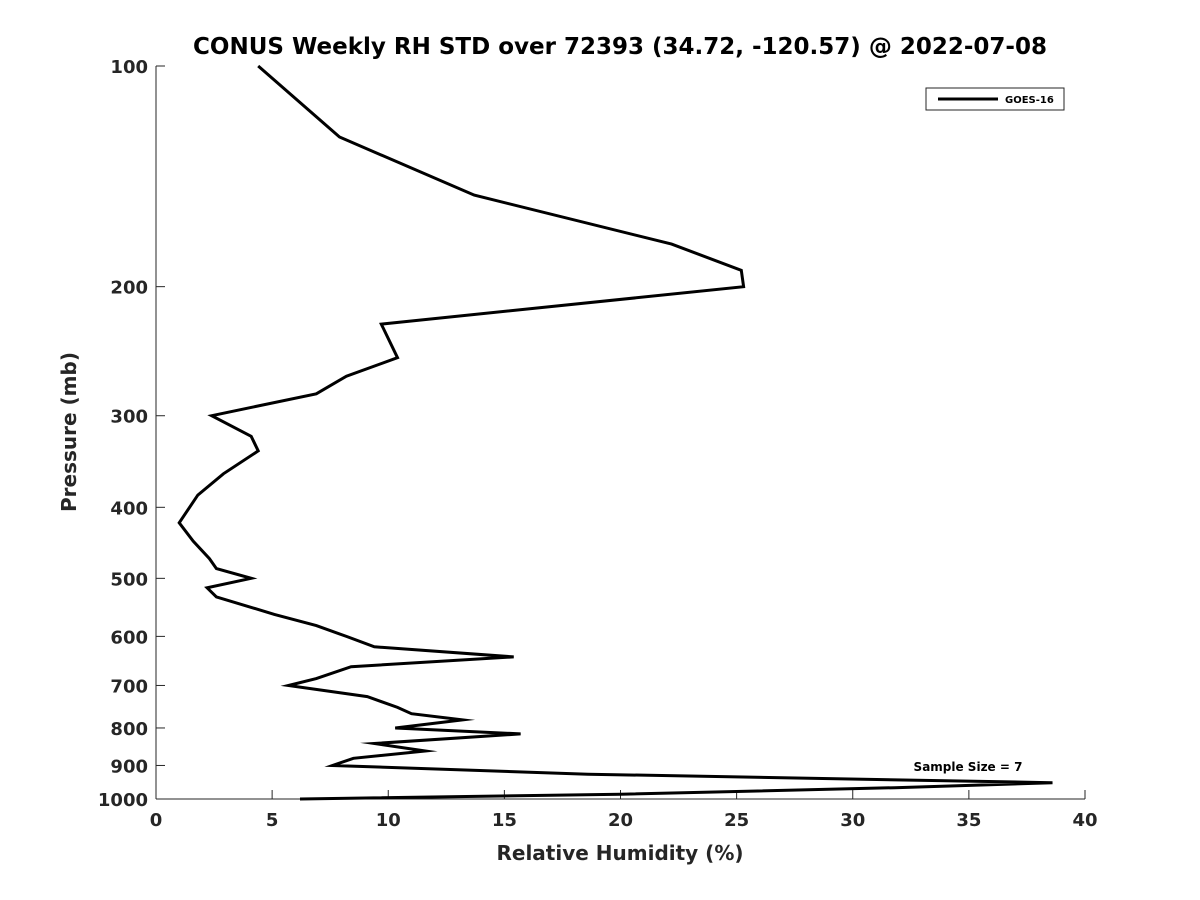 This screenshot has width=1200, height=900. I want to click on y-tick-label: 700, so click(129, 686).